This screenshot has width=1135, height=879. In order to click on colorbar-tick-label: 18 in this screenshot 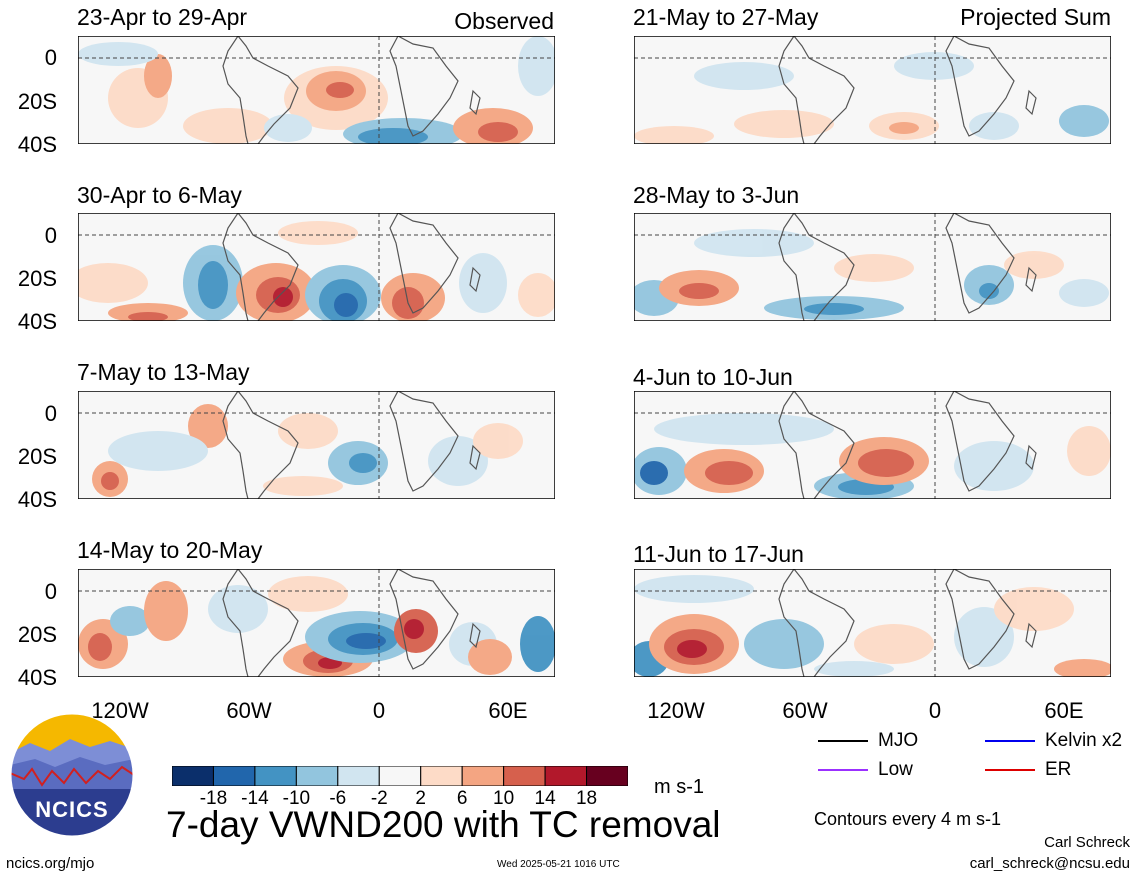, I will do `click(586, 798)`.